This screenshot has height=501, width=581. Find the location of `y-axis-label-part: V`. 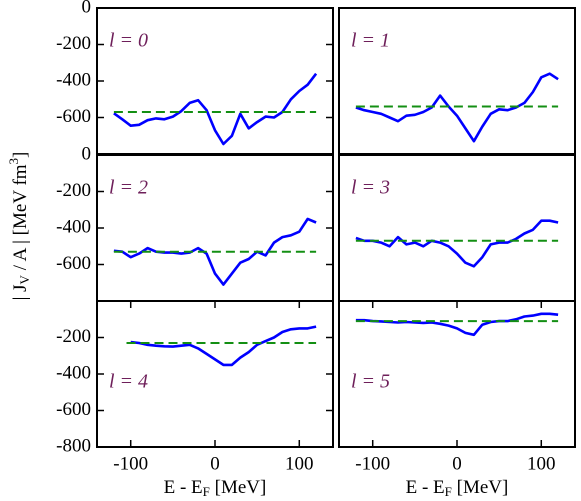

y-axis-label-part: V is located at coordinates (24, 279).